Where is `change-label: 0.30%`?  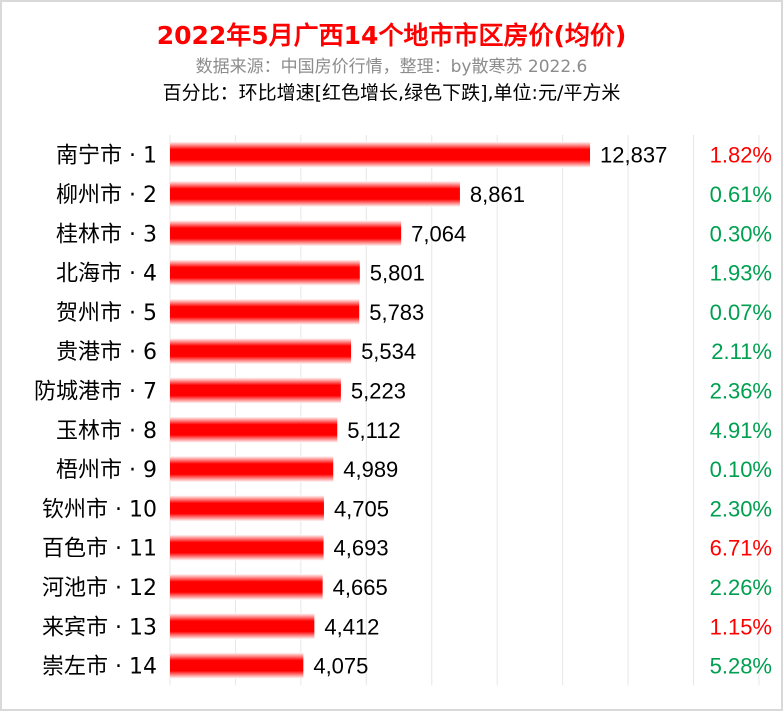 change-label: 0.30% is located at coordinates (741, 233).